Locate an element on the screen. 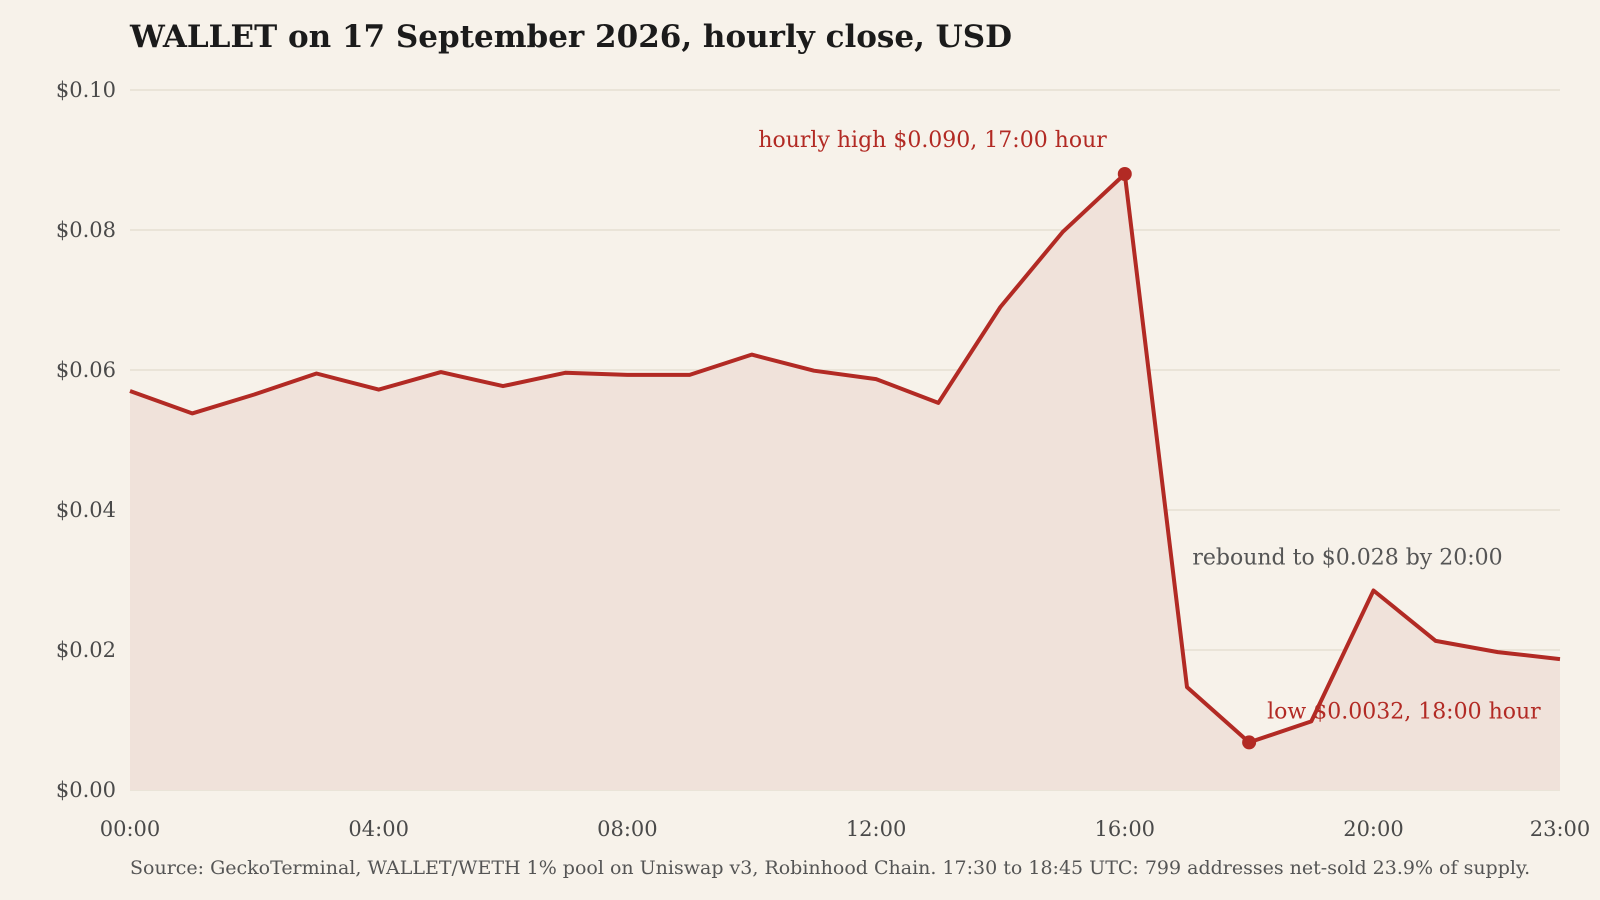 This screenshot has width=1600, height=900. y-tick-label: $0.04 is located at coordinates (86, 510).